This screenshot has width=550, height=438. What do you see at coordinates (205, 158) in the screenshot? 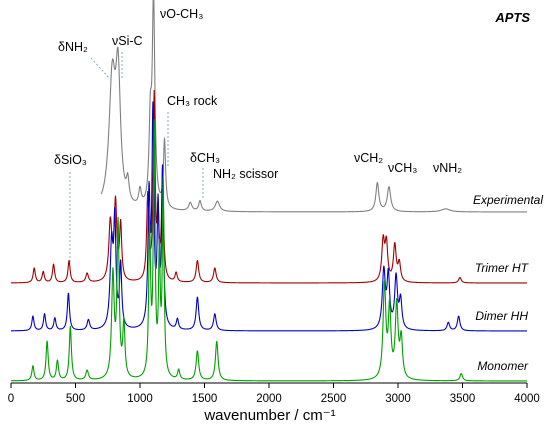
I see `annotation-dch3: δCH₃` at bounding box center [205, 158].